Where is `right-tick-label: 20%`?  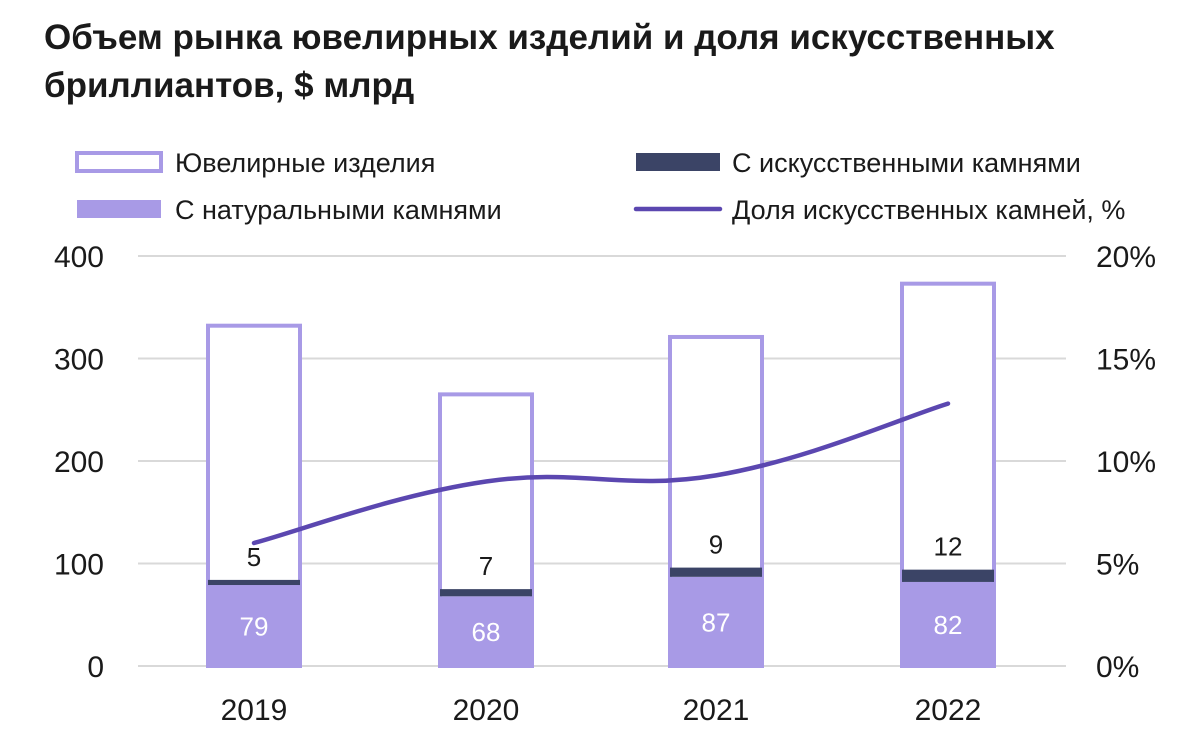
right-tick-label: 20% is located at coordinates (1126, 257).